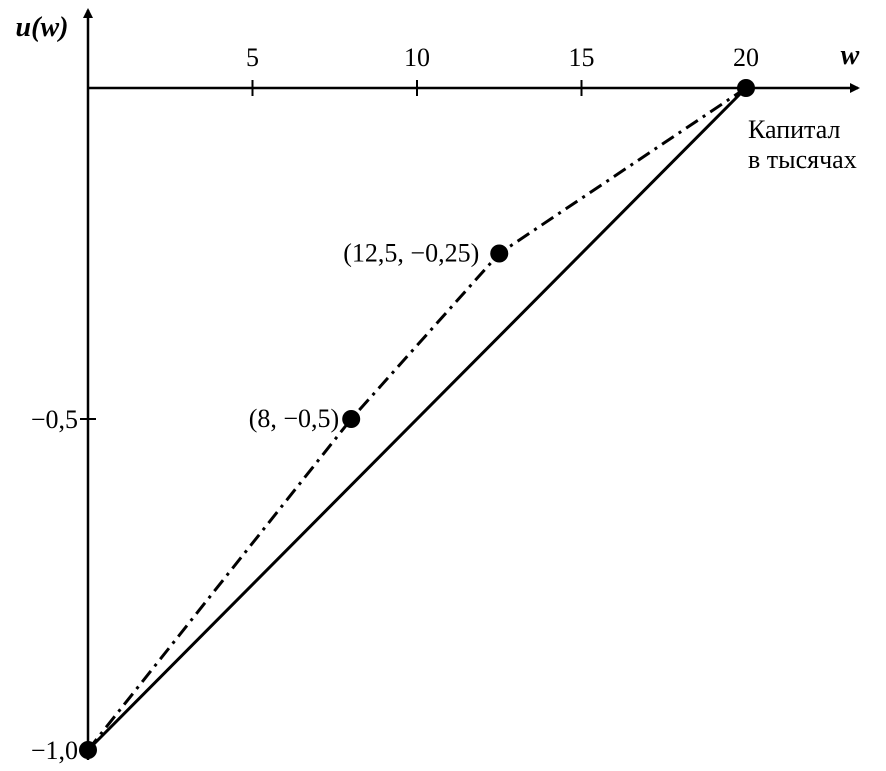 This screenshot has width=886, height=771. I want to click on x-axis-label: w, so click(850, 55).